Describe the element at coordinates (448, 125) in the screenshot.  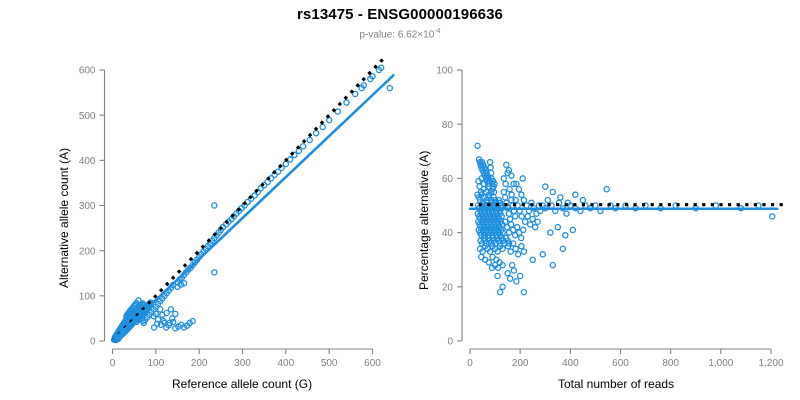
I see `y-tick-label: 80` at that location.